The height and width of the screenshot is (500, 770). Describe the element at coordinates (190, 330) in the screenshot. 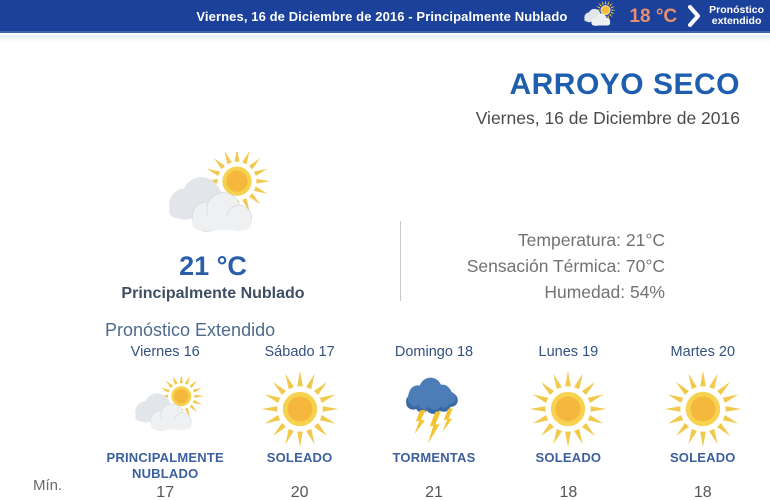

I see `forecast-heading: Pronóstico Extendido` at that location.